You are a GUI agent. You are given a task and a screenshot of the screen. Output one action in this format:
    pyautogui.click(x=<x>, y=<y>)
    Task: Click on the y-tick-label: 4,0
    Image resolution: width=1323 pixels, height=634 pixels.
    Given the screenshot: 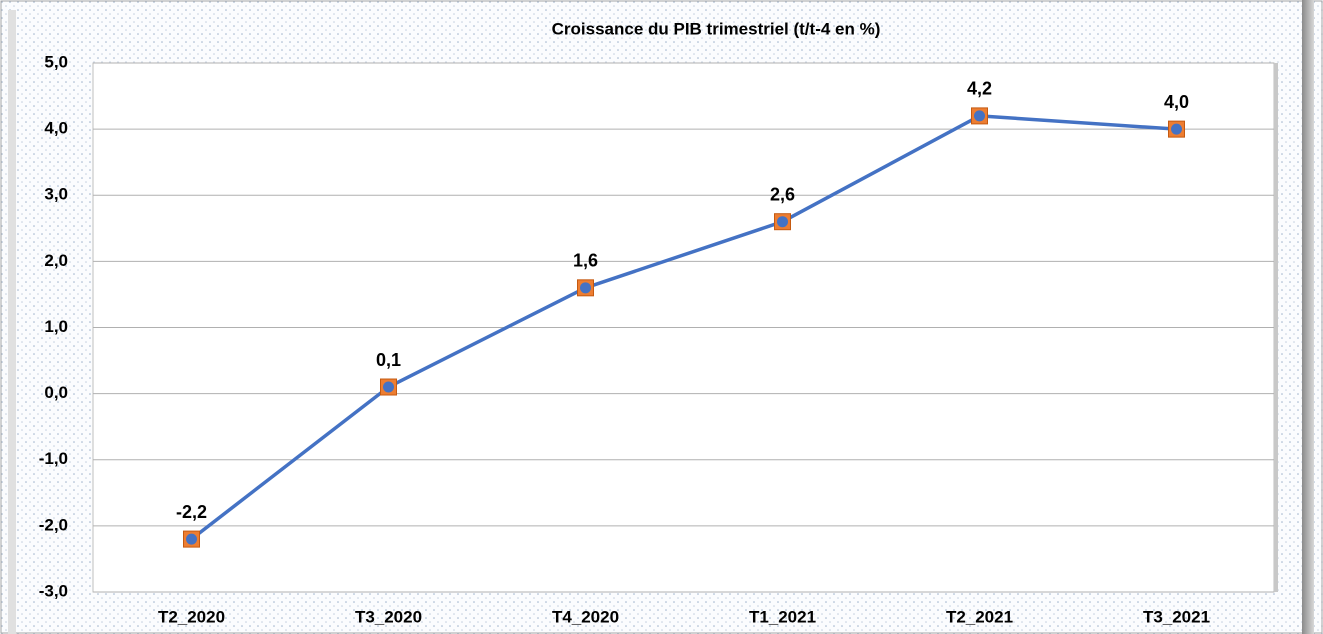 What is the action you would take?
    pyautogui.click(x=56, y=128)
    